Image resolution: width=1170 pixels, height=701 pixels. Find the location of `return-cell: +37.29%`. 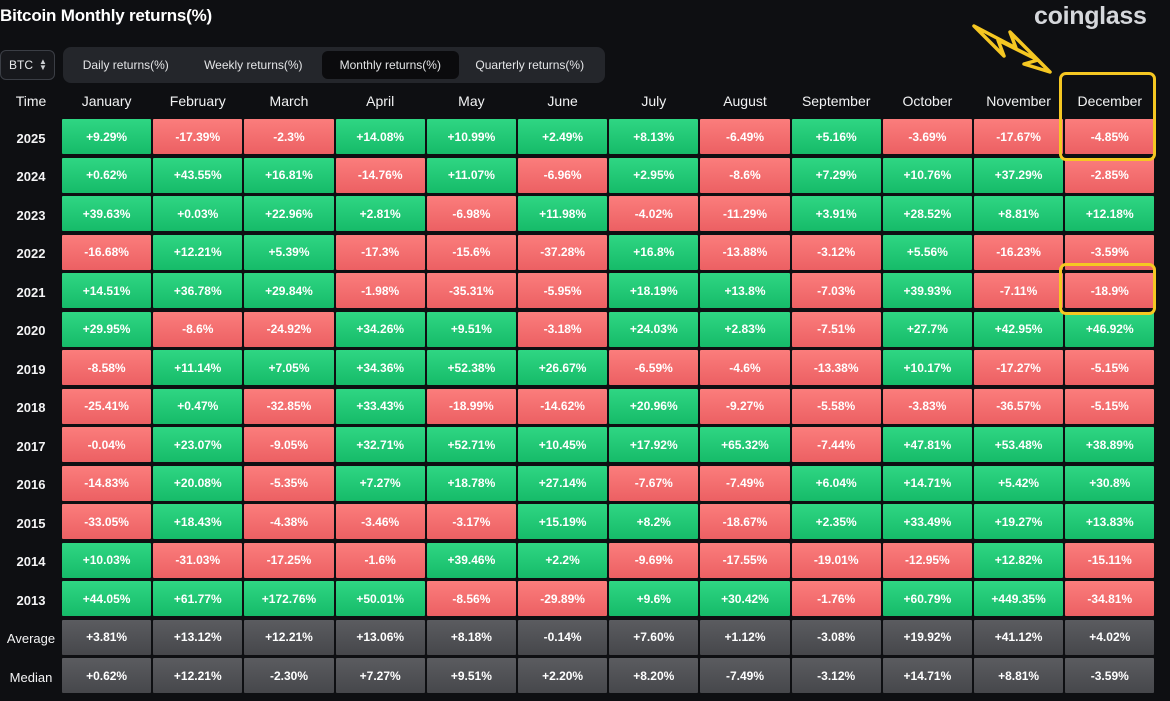

return-cell: +37.29% is located at coordinates (1019, 175).